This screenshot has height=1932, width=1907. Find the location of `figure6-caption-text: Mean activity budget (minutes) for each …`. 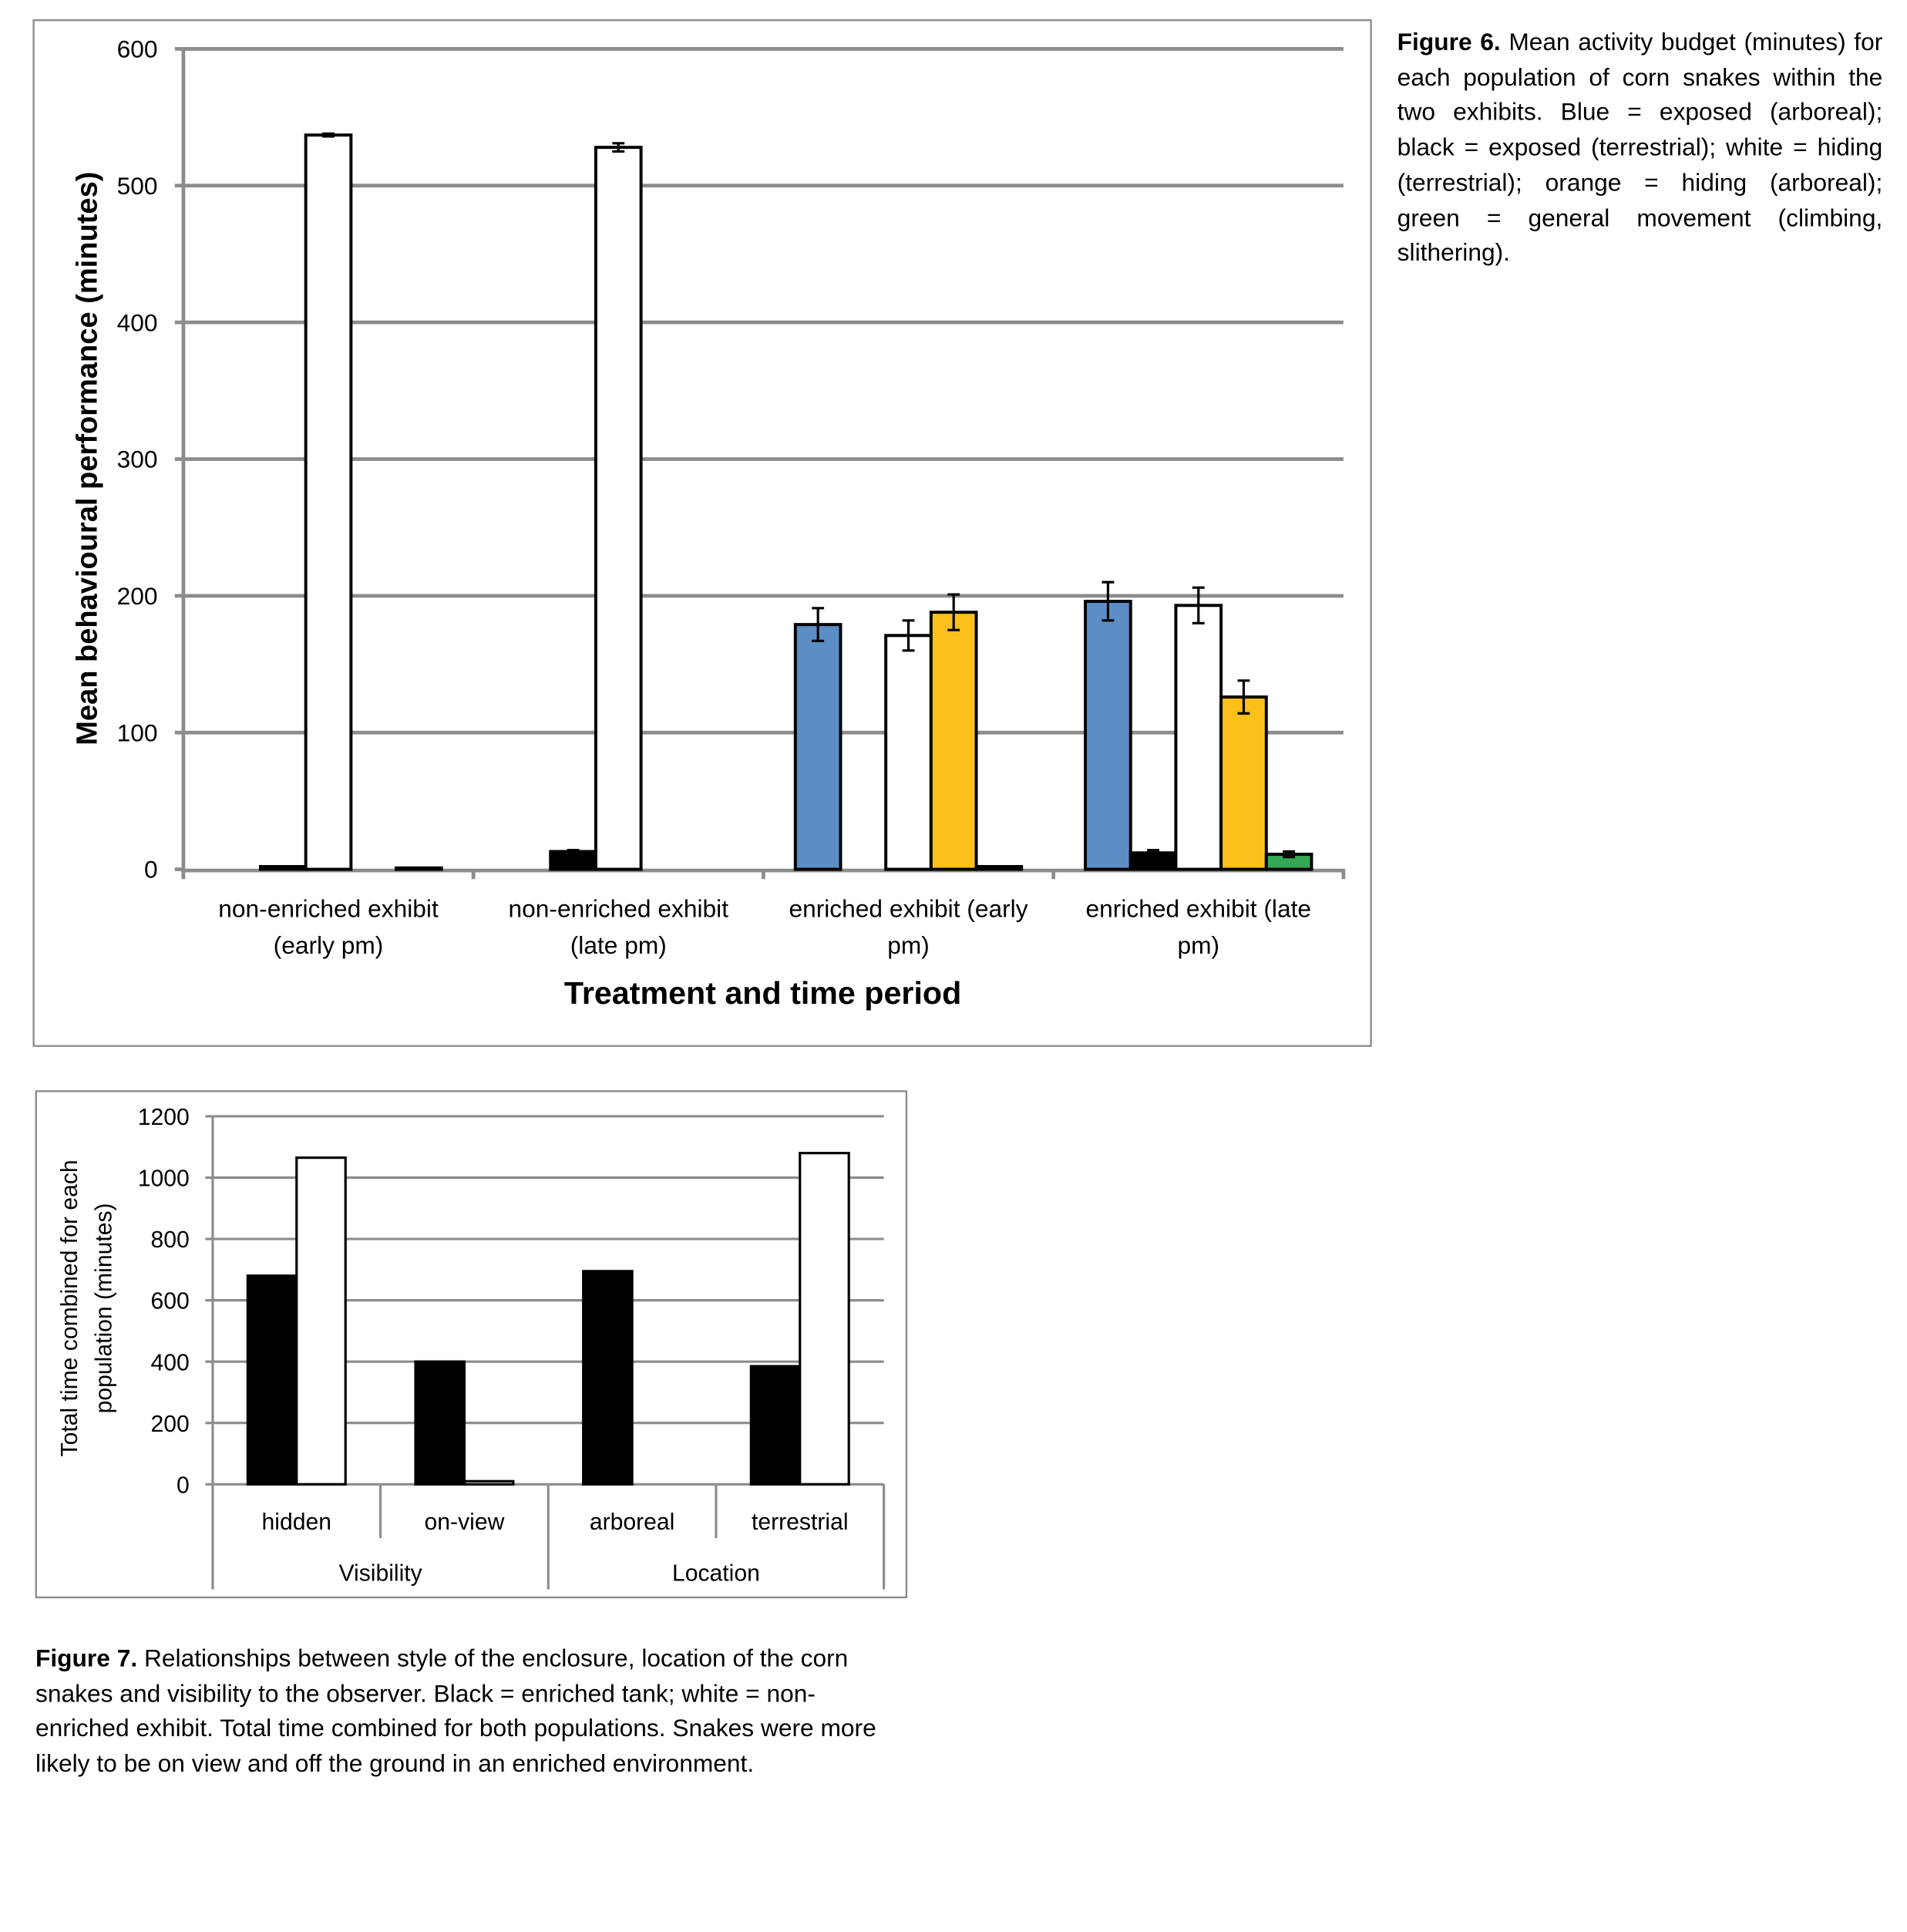

figure6-caption-text: Mean activity budget (minutes) for each … is located at coordinates (1640, 148).